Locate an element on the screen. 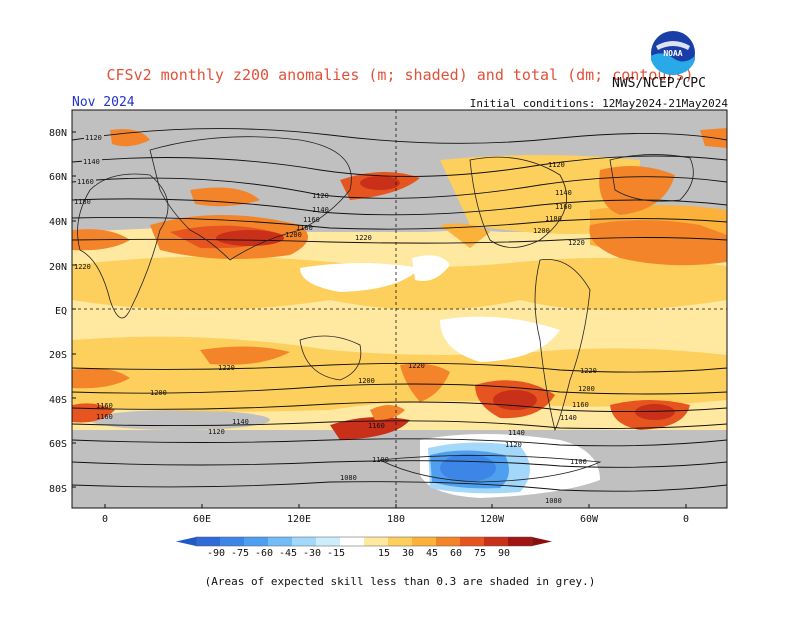 Image resolution: width=800 pixels, height=618 pixels. colorbar-outline is located at coordinates (364, 541).